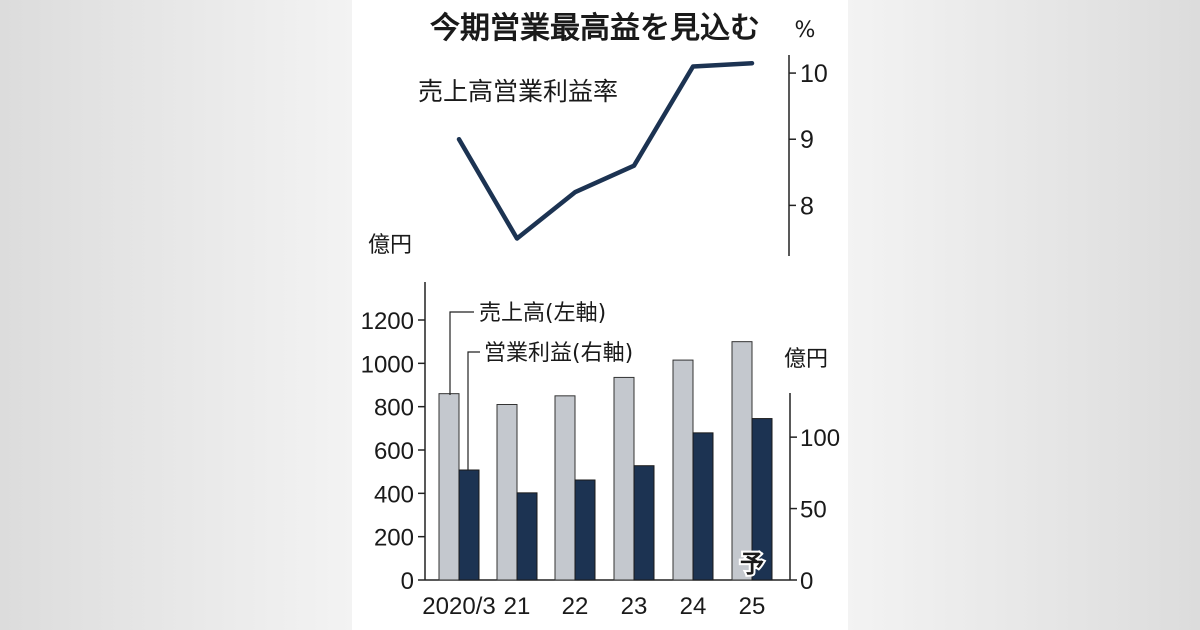 This screenshot has height=630, width=1200. I want to click on left-axis-tick-label: 200, so click(394, 538).